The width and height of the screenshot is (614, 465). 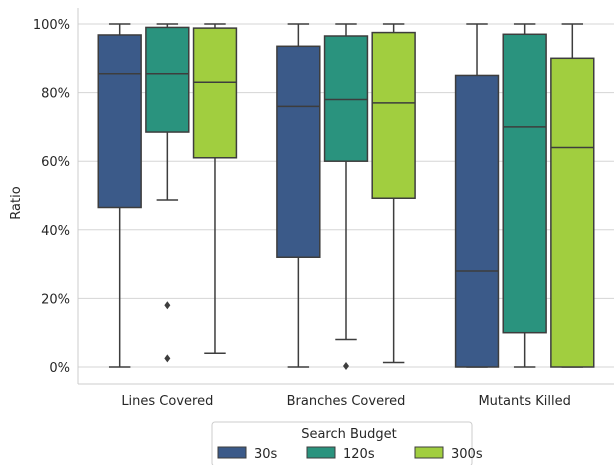 I want to click on legend-frame, so click(x=342, y=443).